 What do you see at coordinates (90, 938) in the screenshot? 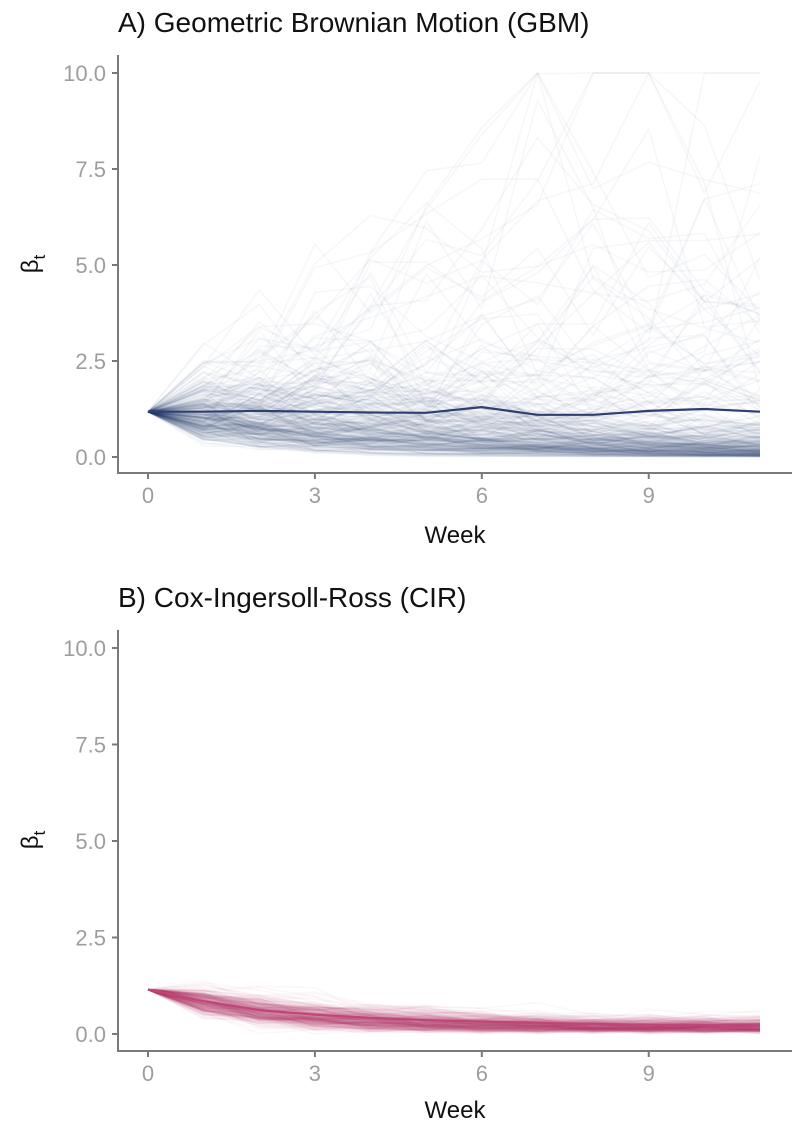
I see `panel-b-y-tick-label: 2.5` at bounding box center [90, 938].